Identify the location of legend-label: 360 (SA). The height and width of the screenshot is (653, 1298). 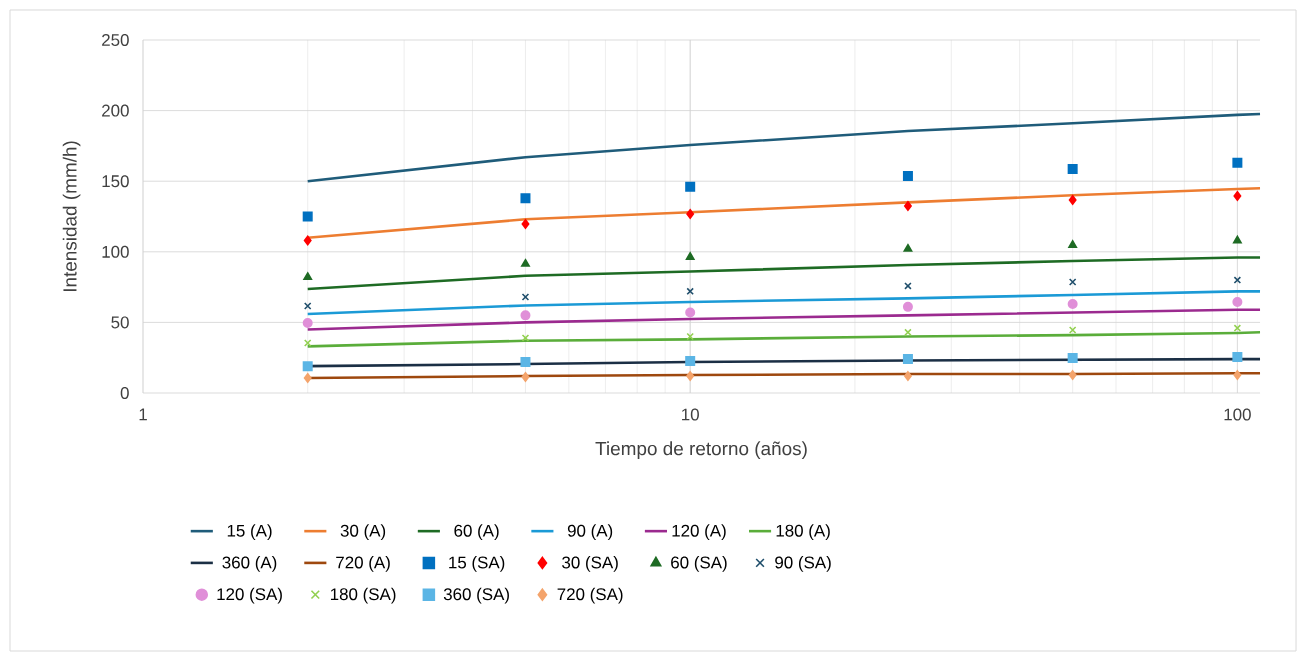
(476, 595).